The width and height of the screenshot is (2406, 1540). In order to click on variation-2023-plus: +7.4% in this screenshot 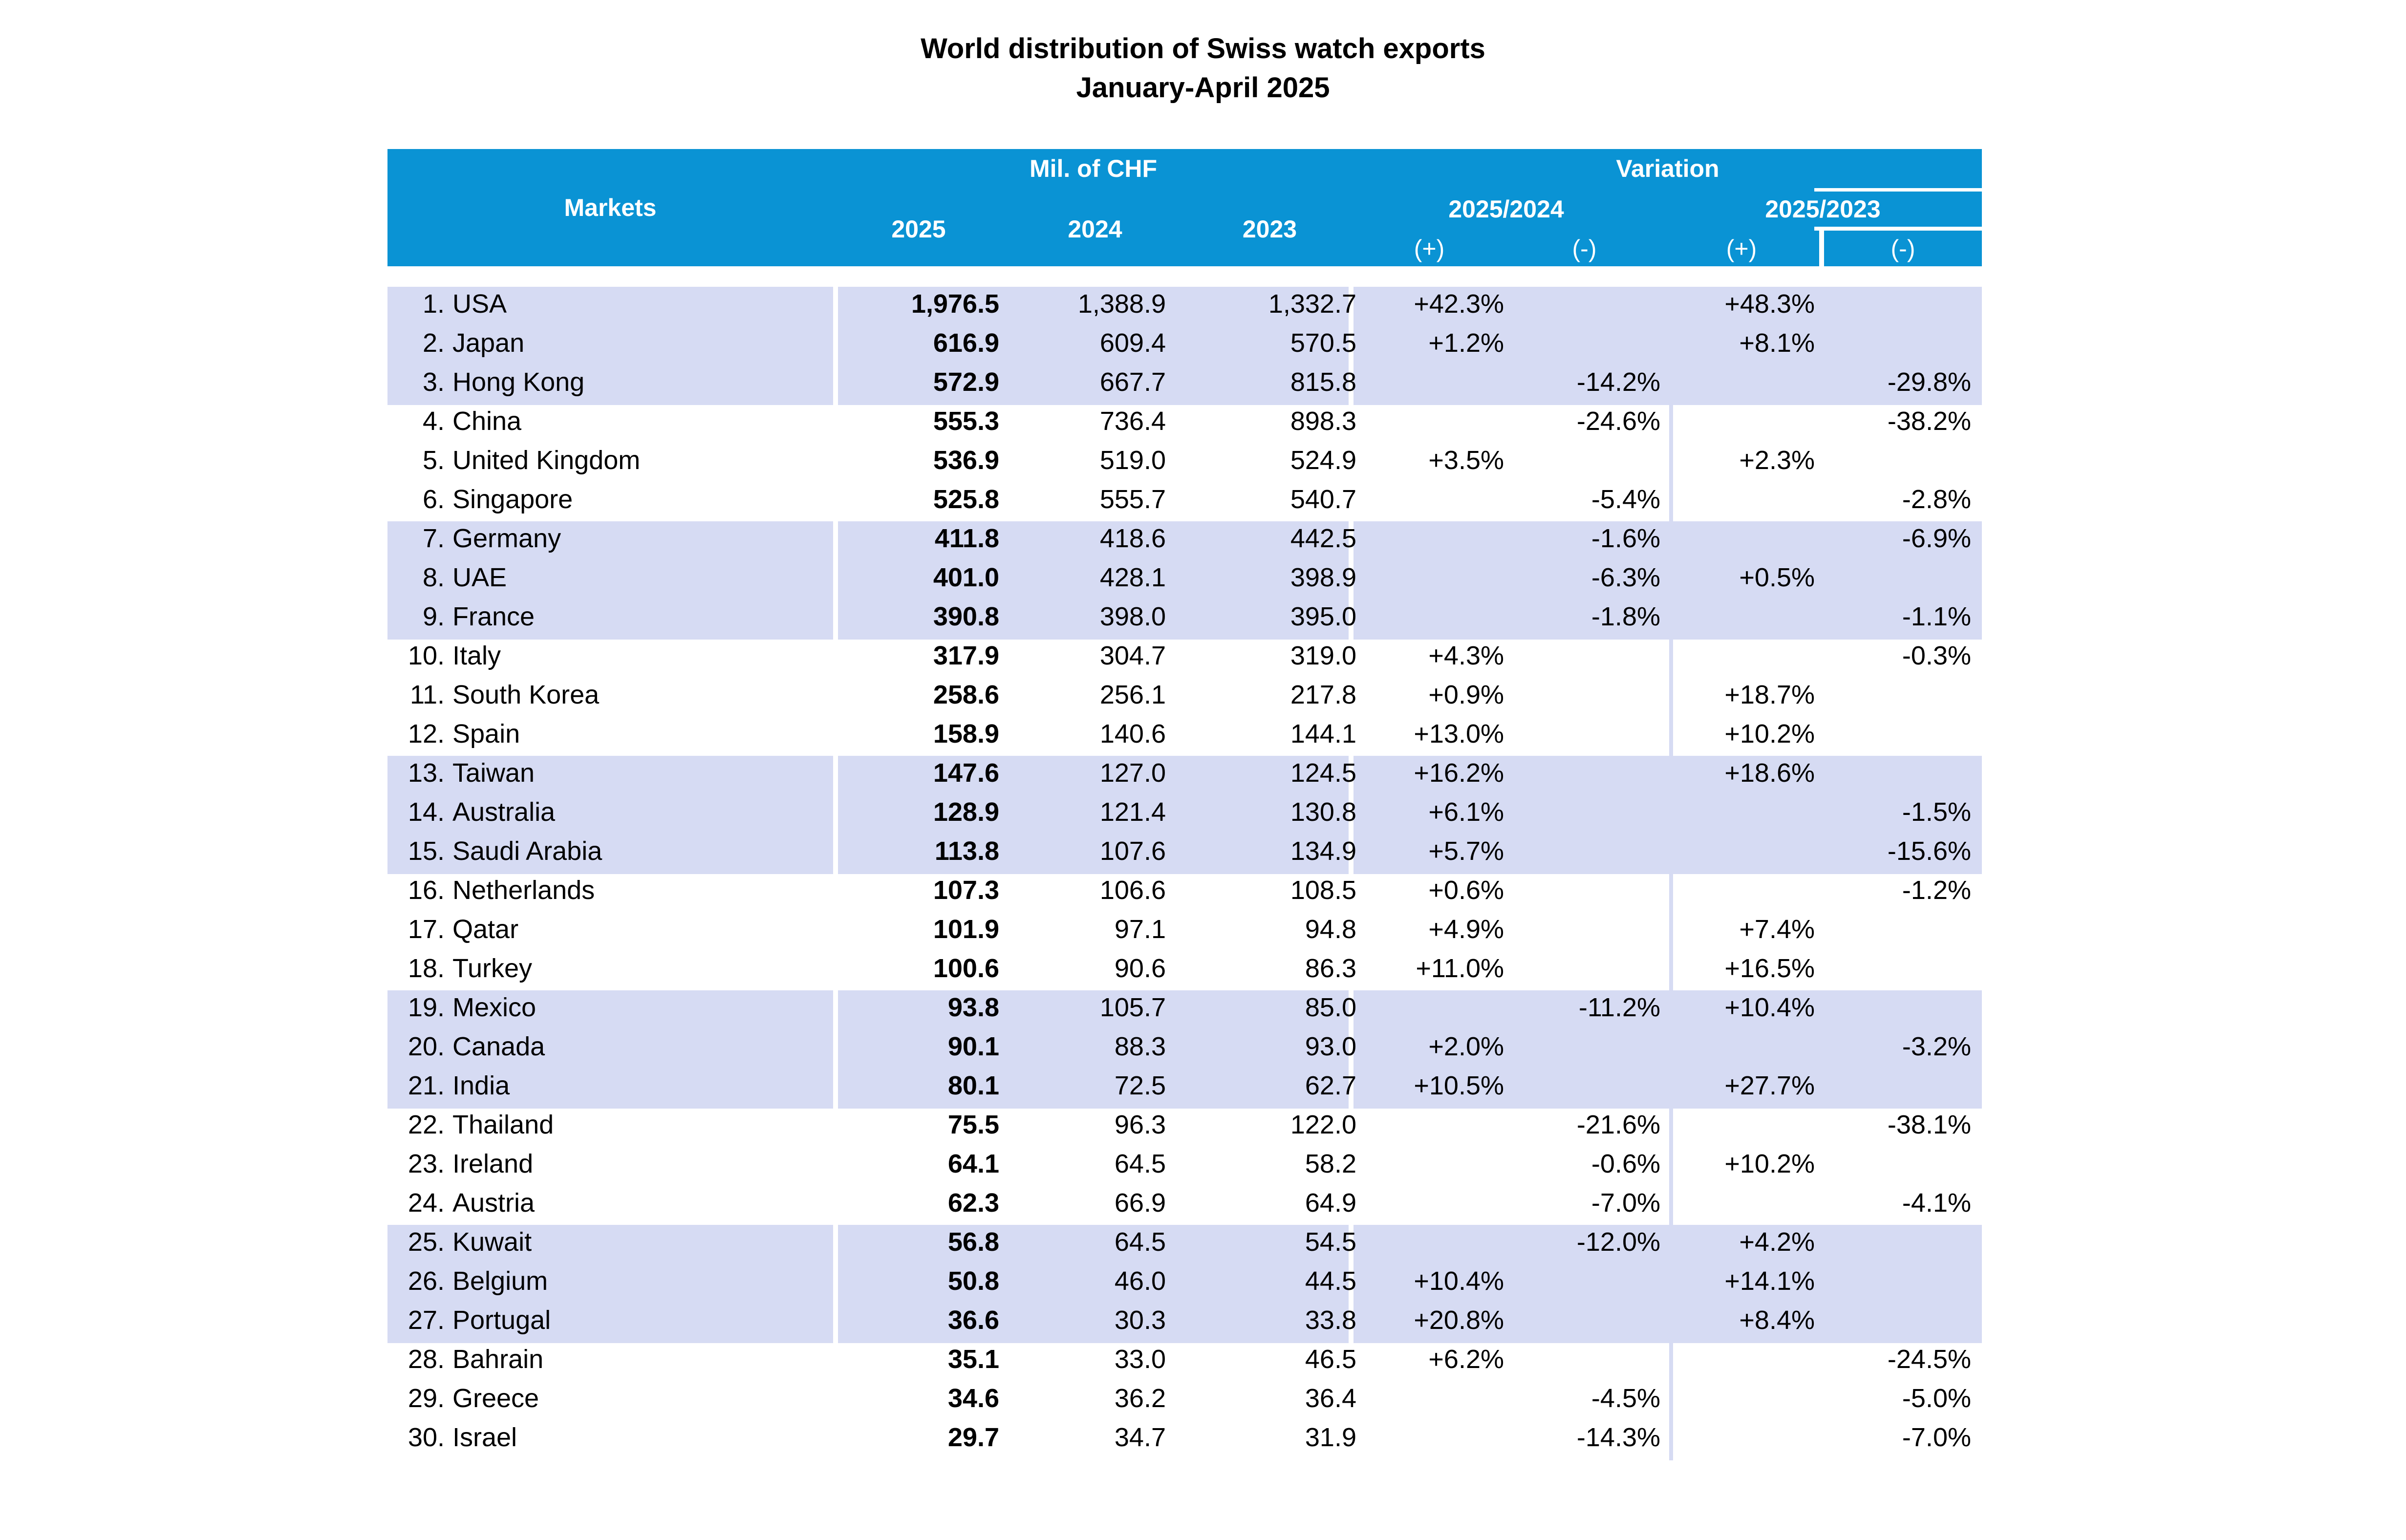, I will do `click(1777, 929)`.